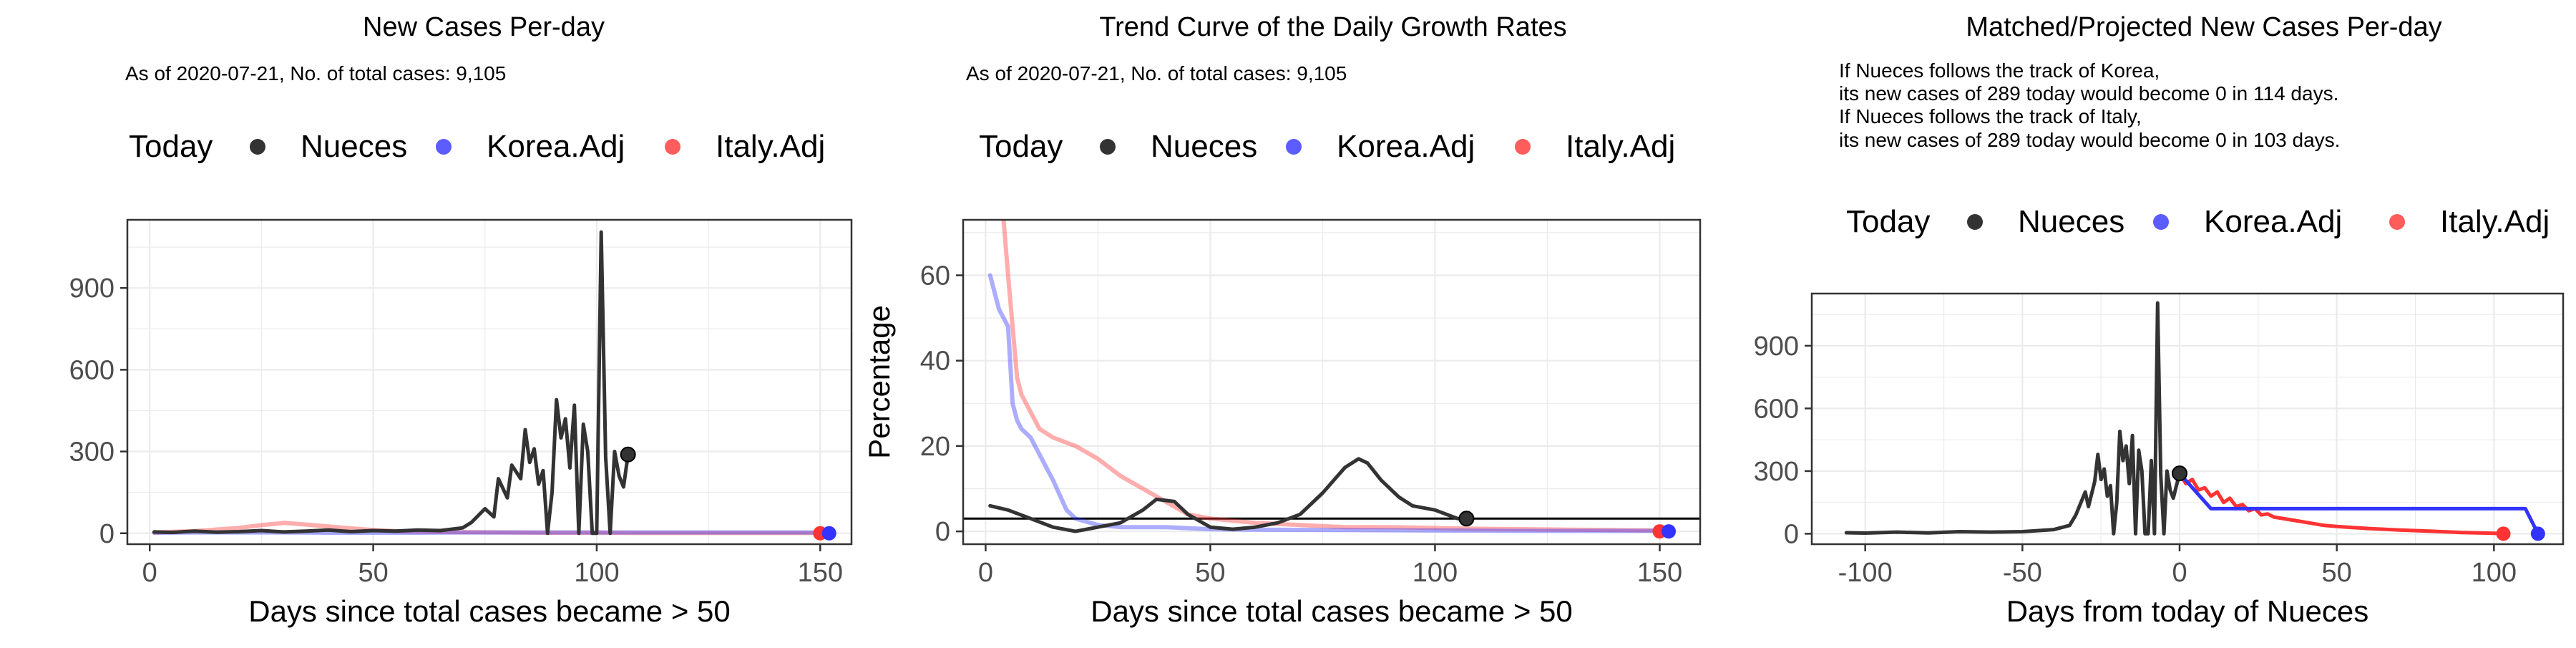 This screenshot has height=648, width=2576. Describe the element at coordinates (1332, 27) in the screenshot. I see `chart-title: Trend Curve of the Daily Growth Rates` at that location.